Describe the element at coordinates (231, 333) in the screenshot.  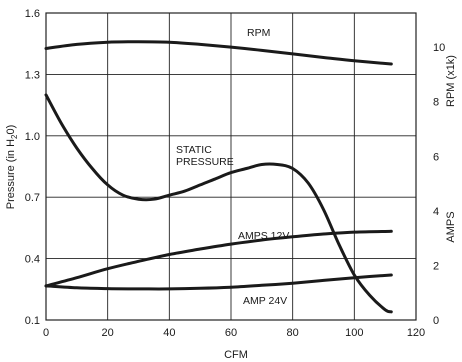
I see `x-tick-label: 60` at that location.